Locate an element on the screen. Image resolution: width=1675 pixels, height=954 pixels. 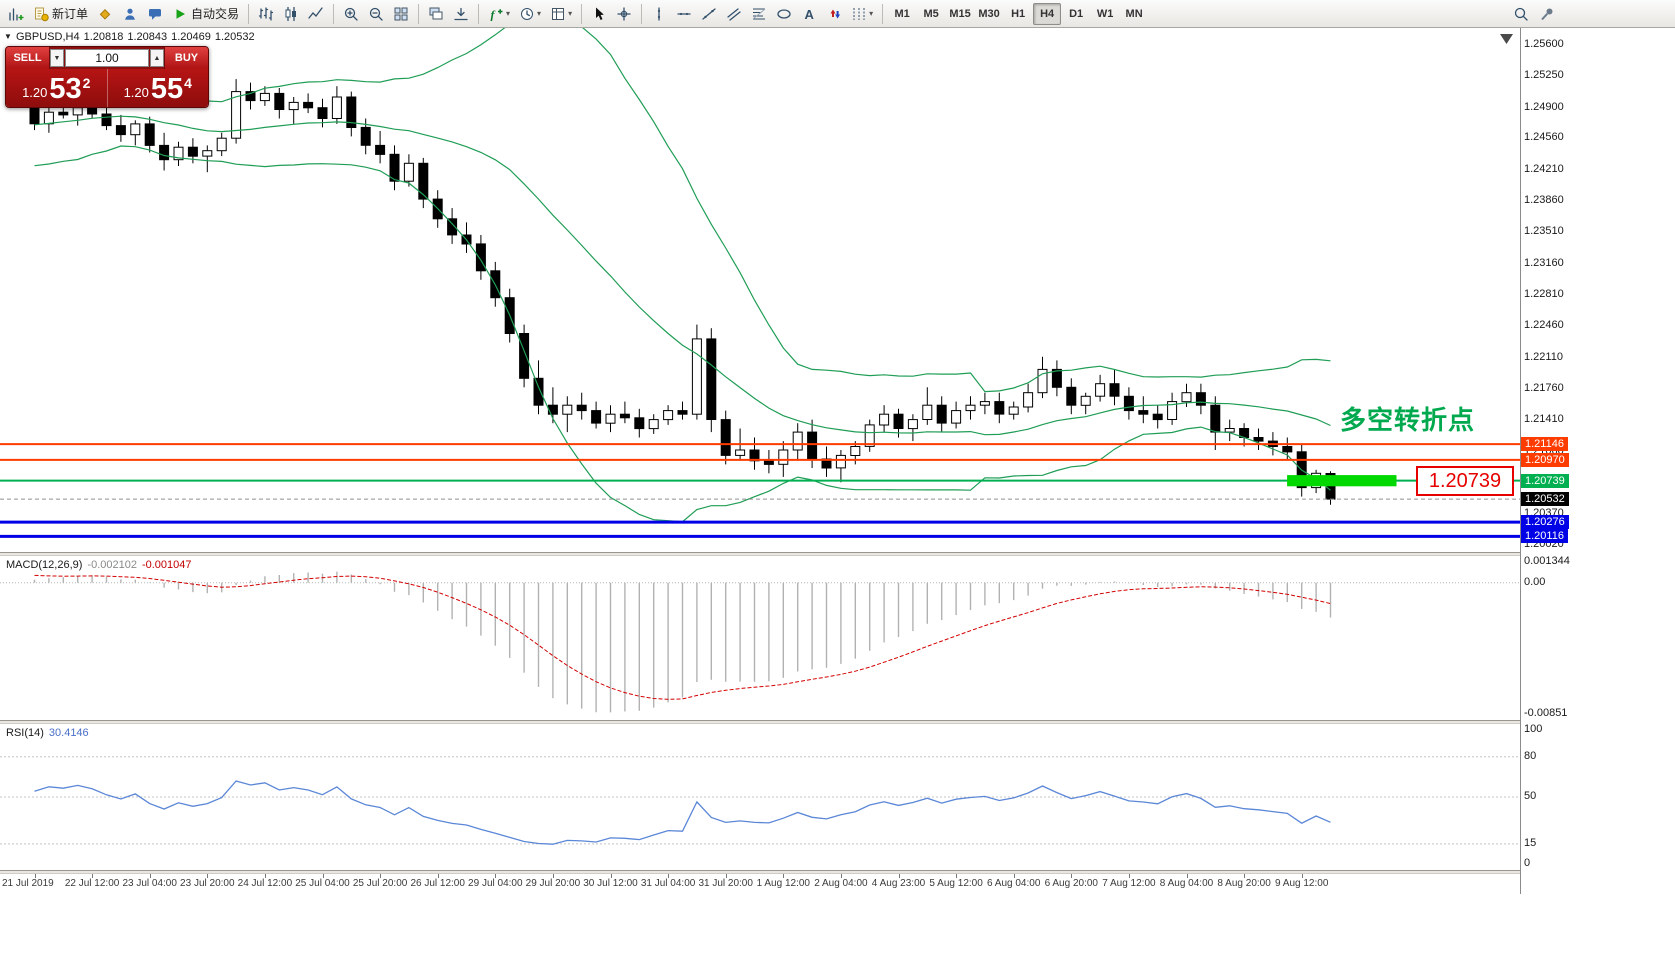
timeframe-m5-button: M5 is located at coordinates (931, 14).